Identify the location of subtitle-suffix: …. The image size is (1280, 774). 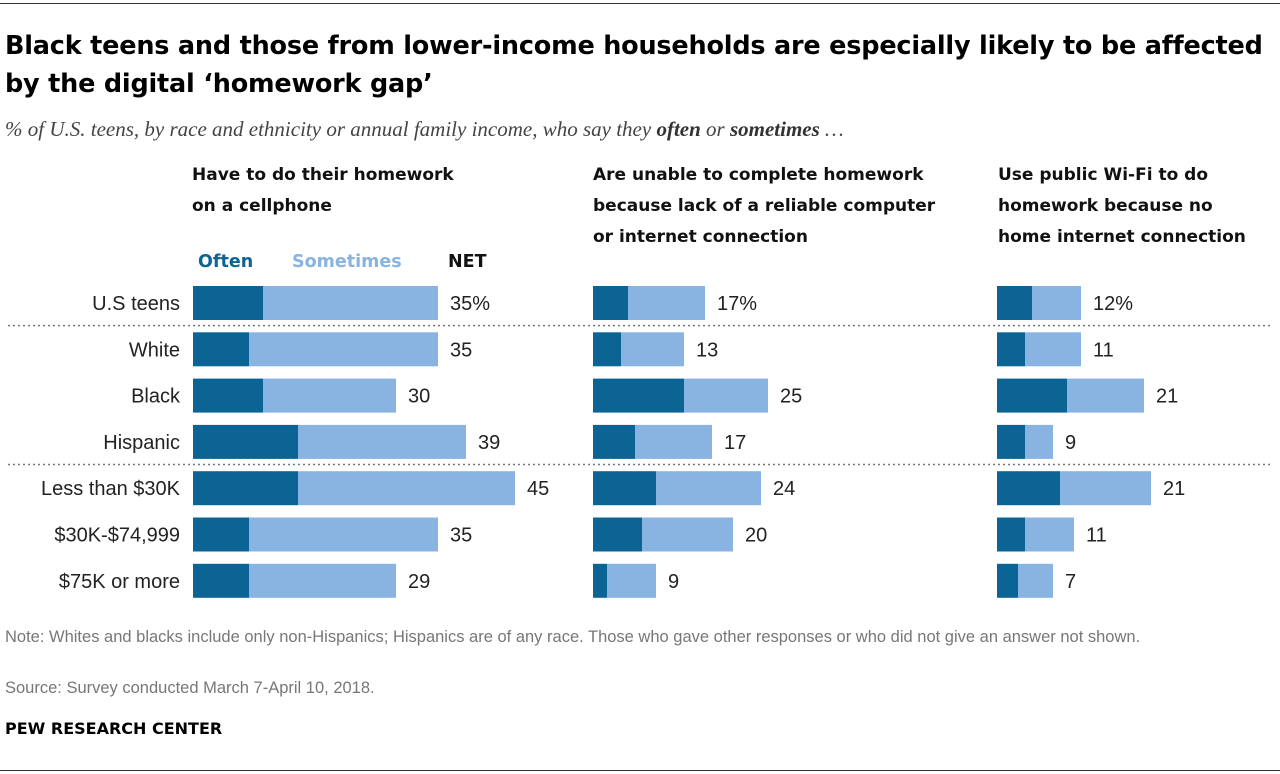
(831, 129).